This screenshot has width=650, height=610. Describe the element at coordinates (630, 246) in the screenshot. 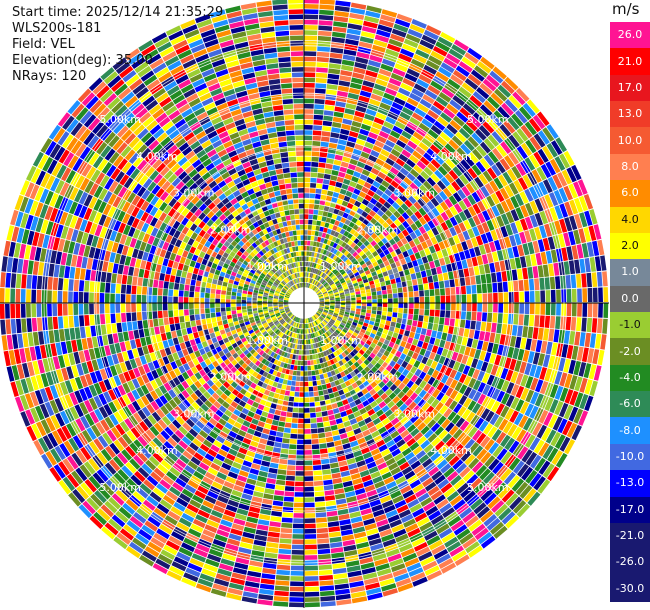

I see `colorbar-tick-label: 2.0` at that location.